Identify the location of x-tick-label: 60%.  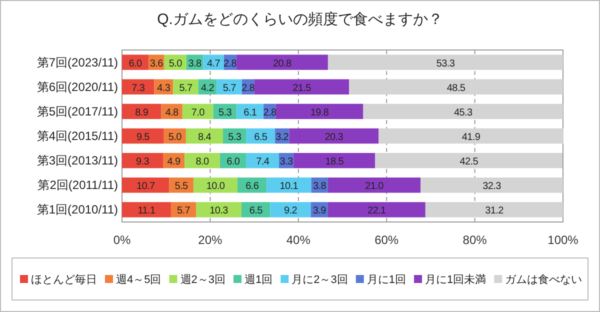
(386, 240).